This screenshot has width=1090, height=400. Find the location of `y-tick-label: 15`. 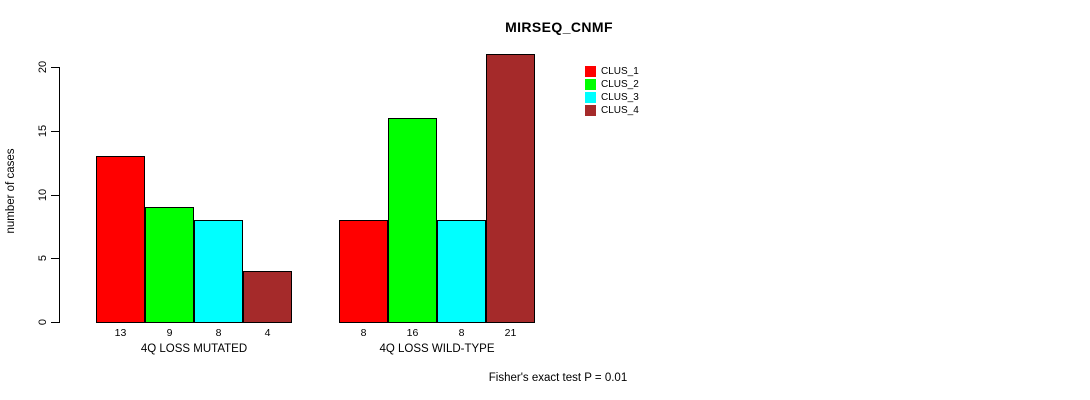

y-tick-label: 15 is located at coordinates (43, 131).